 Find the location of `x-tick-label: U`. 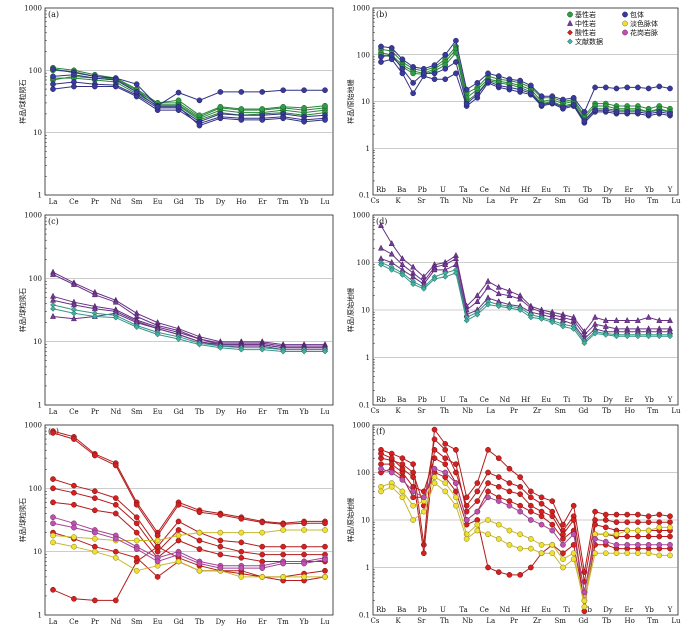

x-tick-label: U is located at coordinates (443, 610).